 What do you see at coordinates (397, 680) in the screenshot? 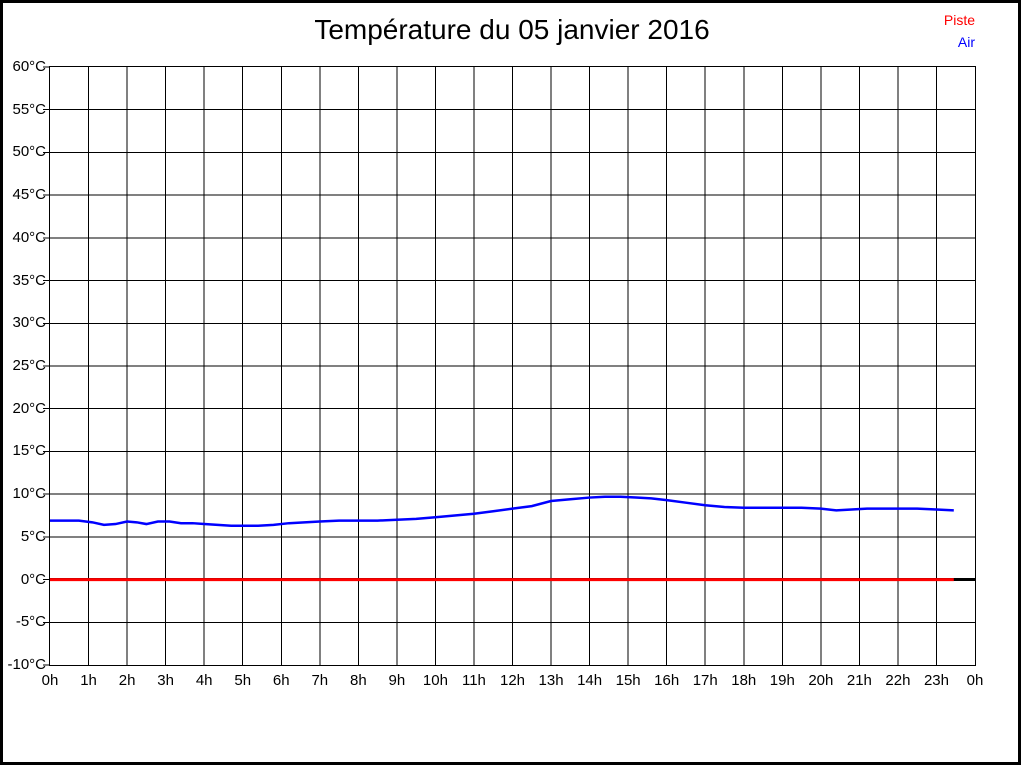
I see `x-tick-label: 9h` at bounding box center [397, 680].